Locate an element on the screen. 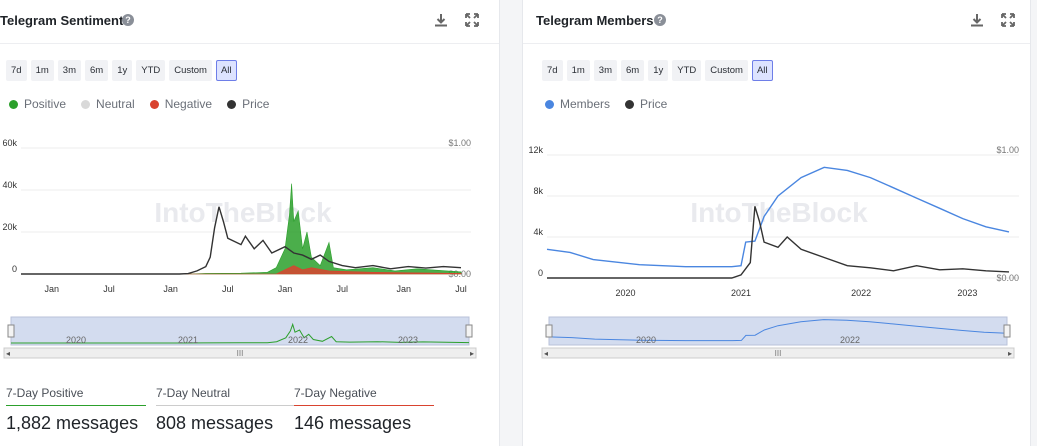  x-tick-label: 2022 is located at coordinates (861, 293).